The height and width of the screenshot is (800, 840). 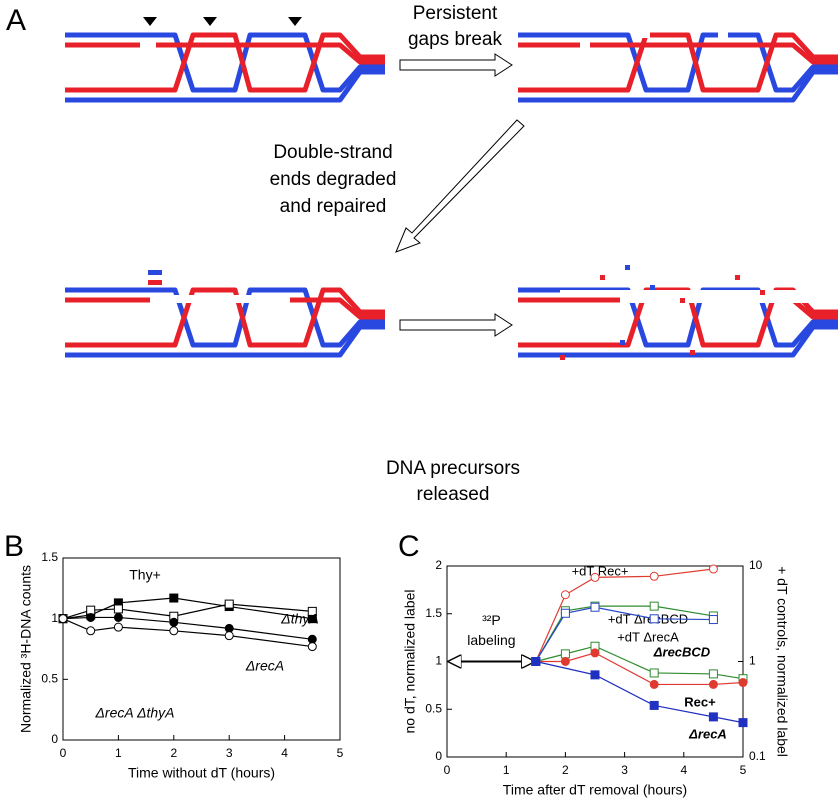 What do you see at coordinates (145, 575) in the screenshot?
I see `series-label: Thy+` at bounding box center [145, 575].